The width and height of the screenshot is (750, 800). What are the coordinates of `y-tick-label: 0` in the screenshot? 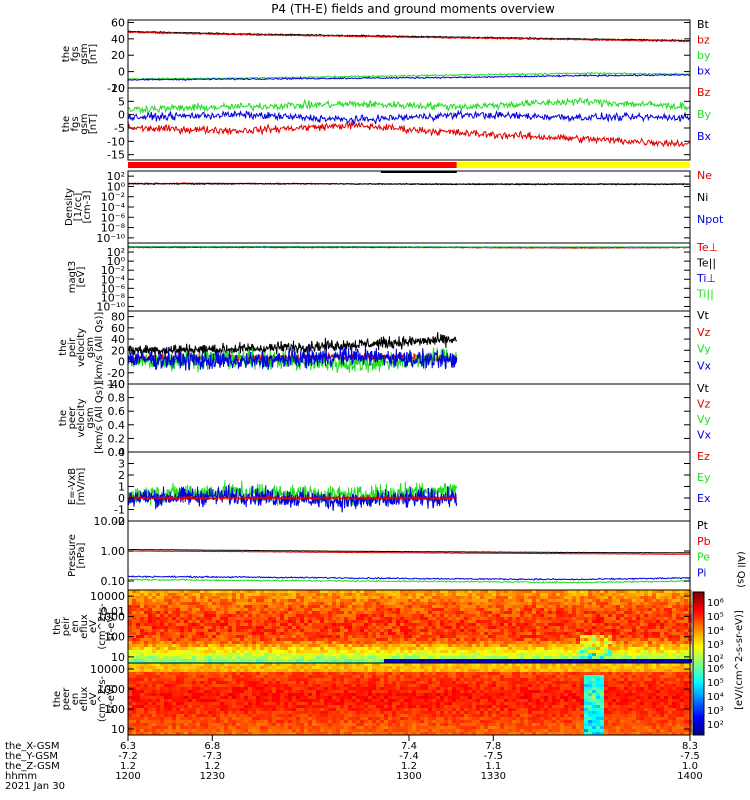 It's located at (121, 72).